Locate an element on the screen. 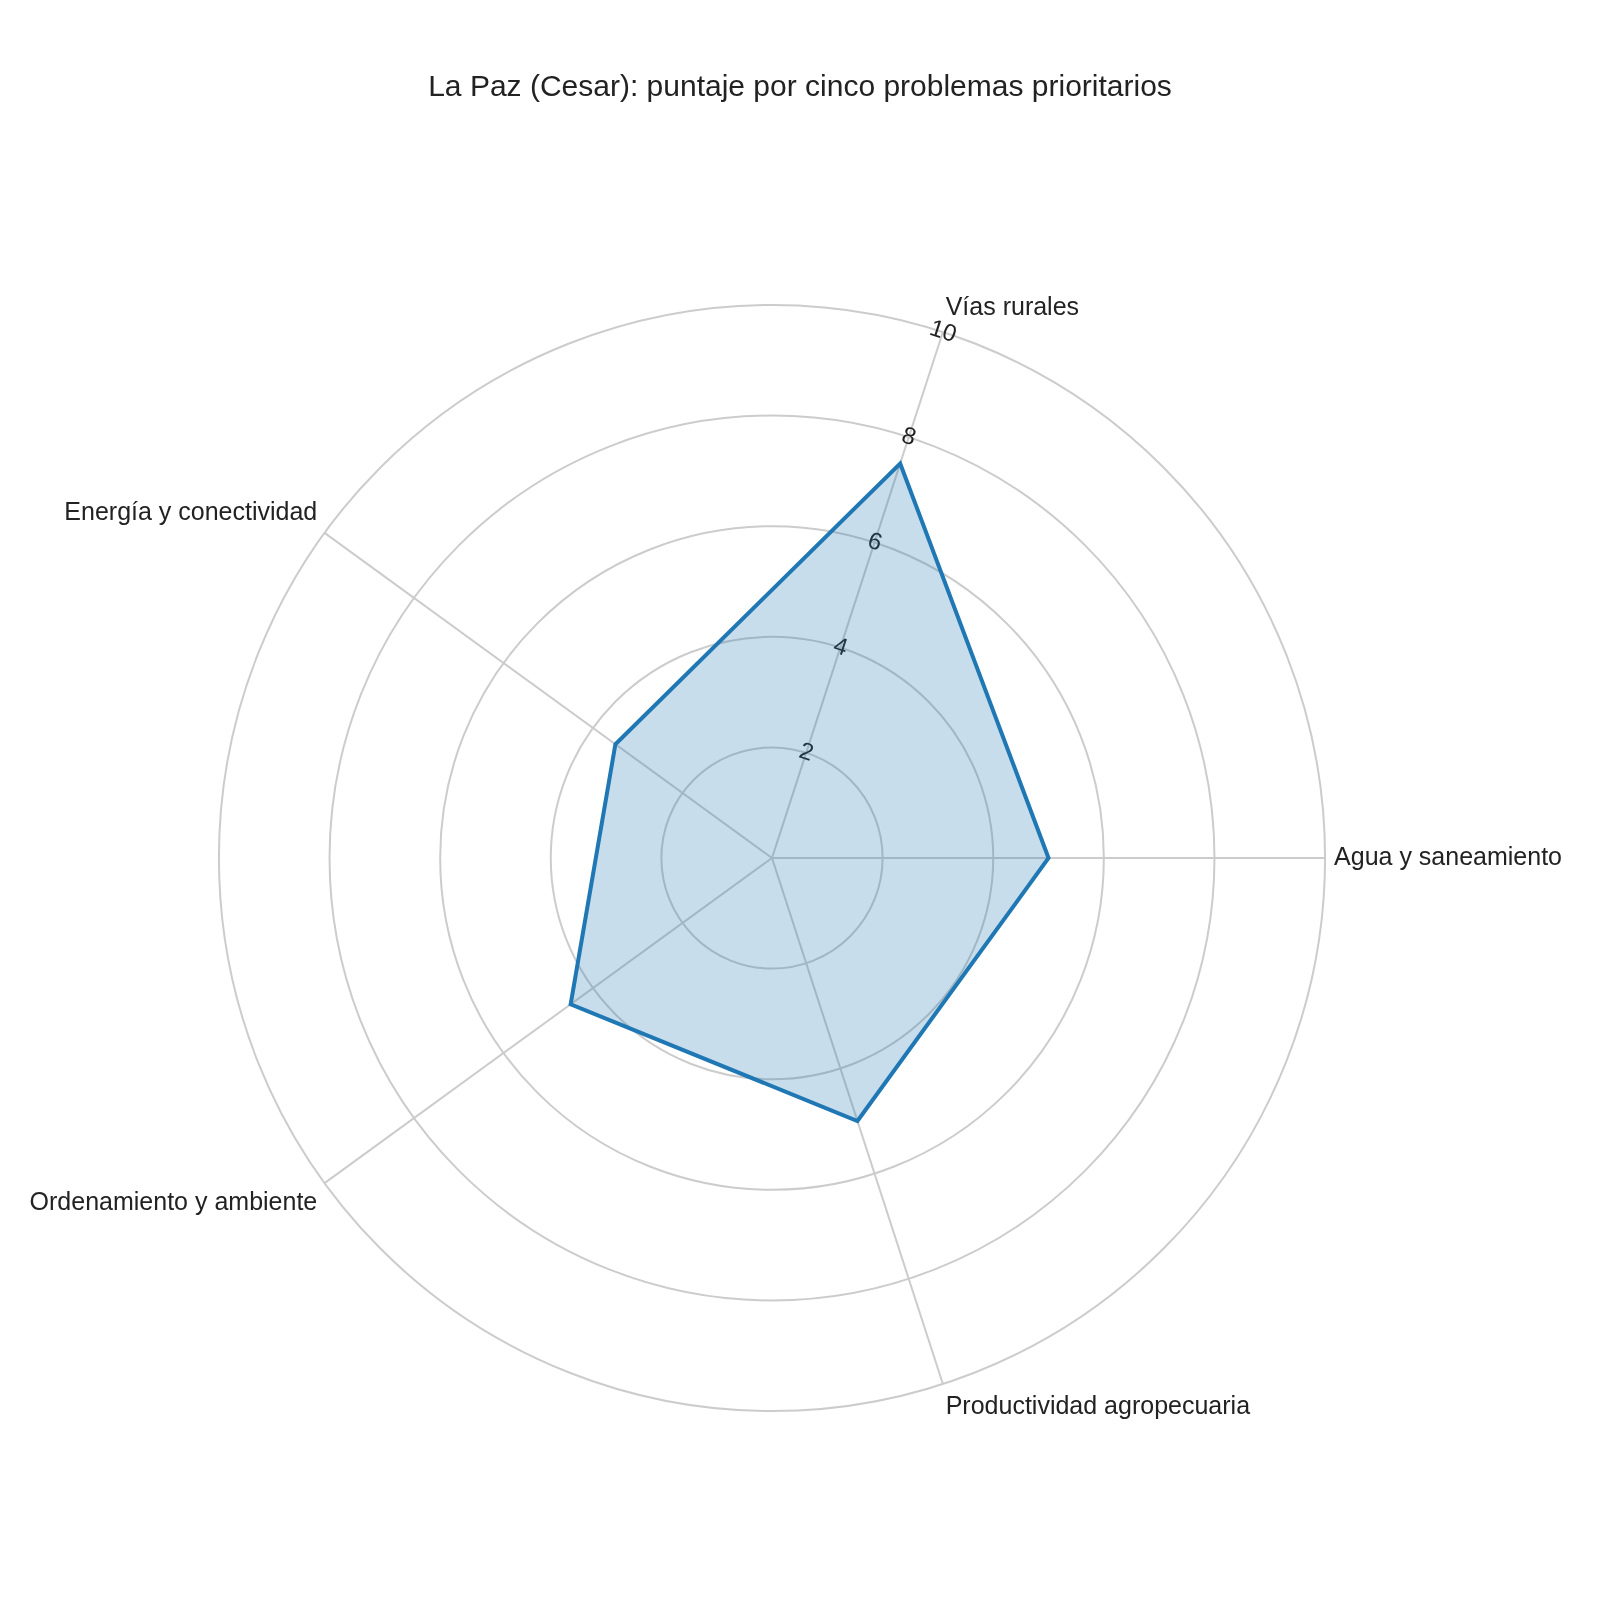 The image size is (1600, 1600). y-tick-label: 4 is located at coordinates (841, 645).